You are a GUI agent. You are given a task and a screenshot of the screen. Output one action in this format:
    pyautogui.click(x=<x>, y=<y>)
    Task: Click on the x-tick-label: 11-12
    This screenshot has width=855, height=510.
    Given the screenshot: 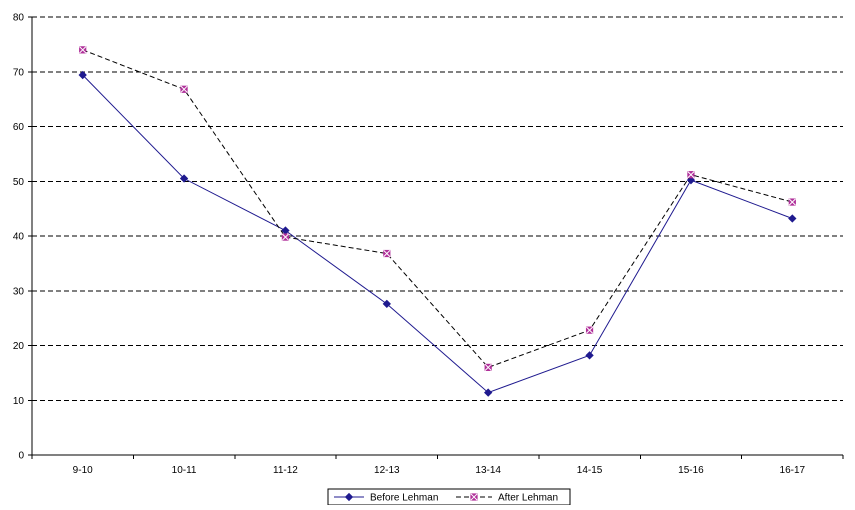 What is the action you would take?
    pyautogui.click(x=285, y=470)
    